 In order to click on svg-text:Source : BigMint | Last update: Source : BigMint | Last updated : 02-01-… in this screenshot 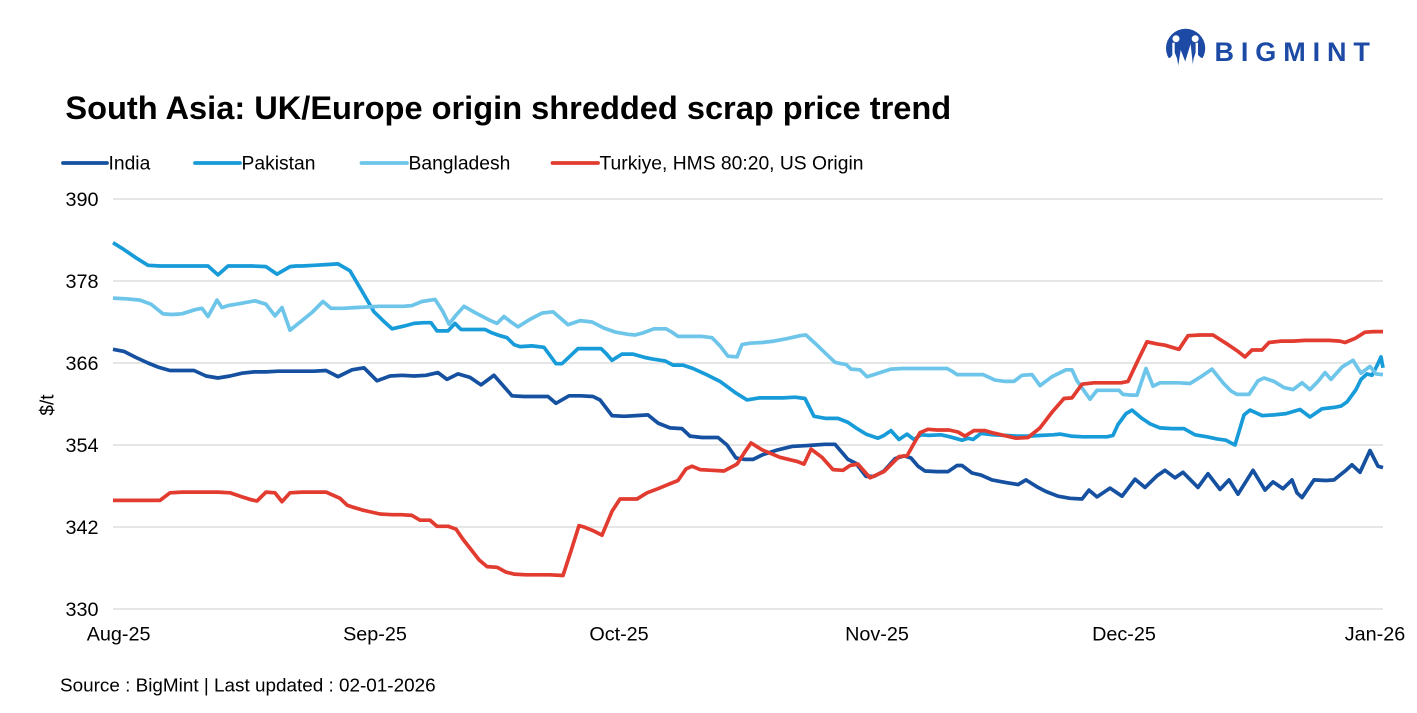, I will do `click(248, 686)`.